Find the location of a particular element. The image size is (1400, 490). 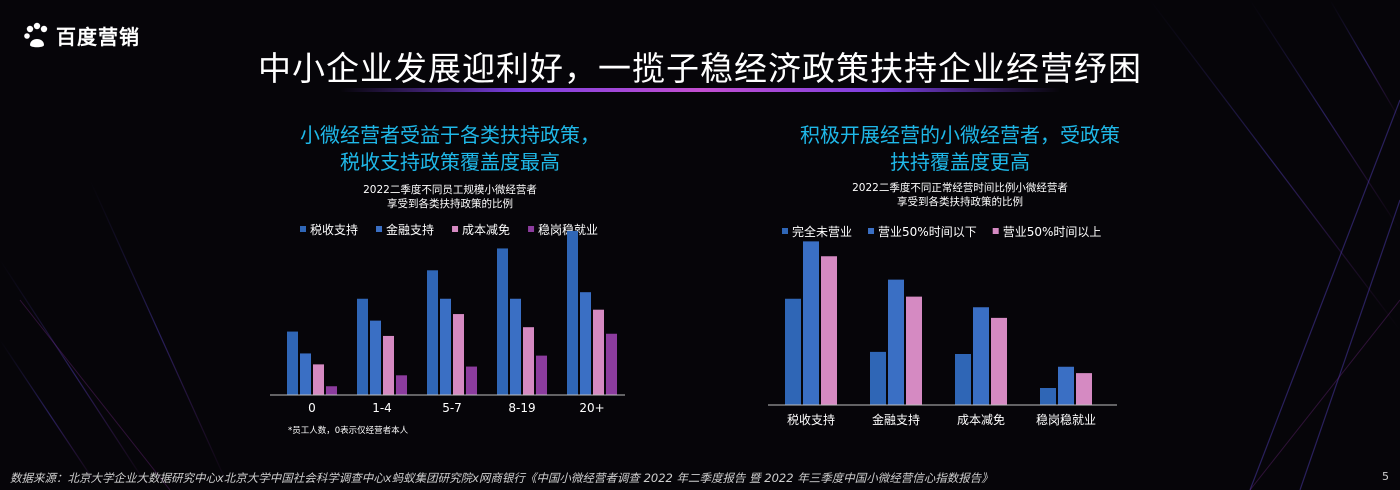

right-chart-subtitle: 2022二季度不同正常经营时间比例小微经营者 享受到各类扶持政策的比例 is located at coordinates (960, 195).